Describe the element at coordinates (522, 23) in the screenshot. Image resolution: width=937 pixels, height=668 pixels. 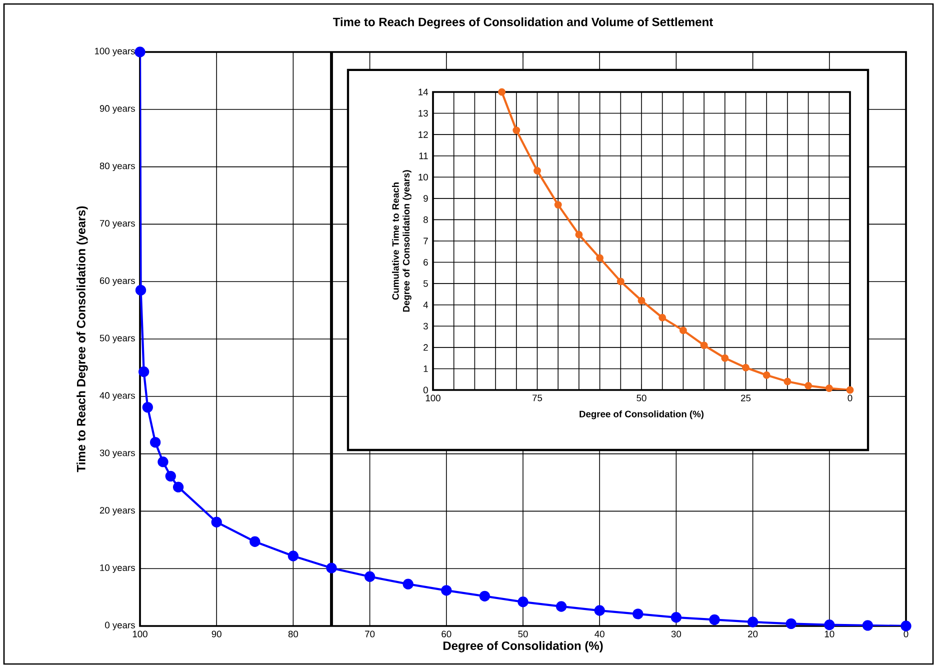
I see `chart-title: Time to Reach Degrees of Consolidation and Volume of Settlement` at that location.